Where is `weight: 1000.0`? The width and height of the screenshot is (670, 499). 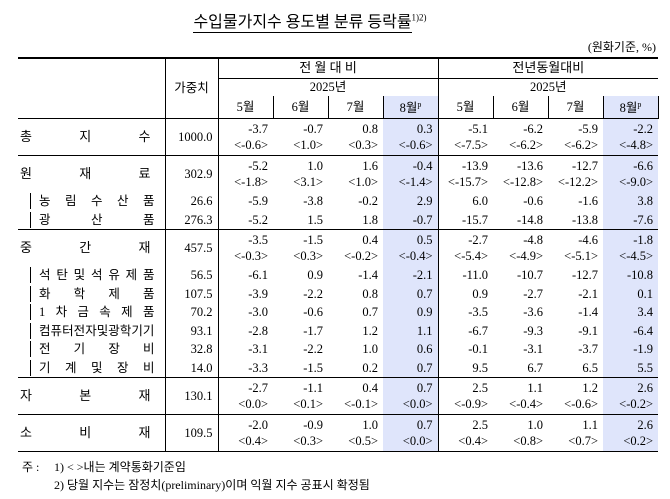
weight: 1000.0 is located at coordinates (192, 136).